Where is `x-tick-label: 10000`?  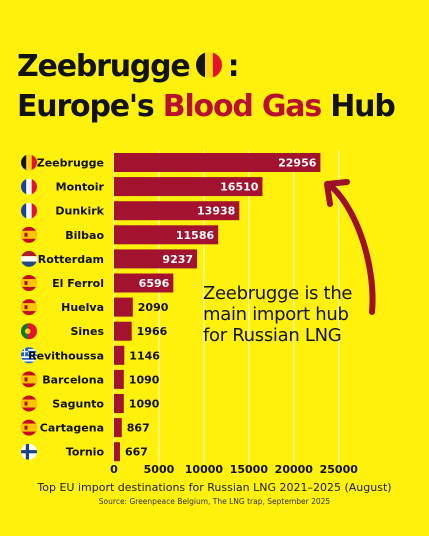
x-tick-label: 10000 is located at coordinates (204, 469).